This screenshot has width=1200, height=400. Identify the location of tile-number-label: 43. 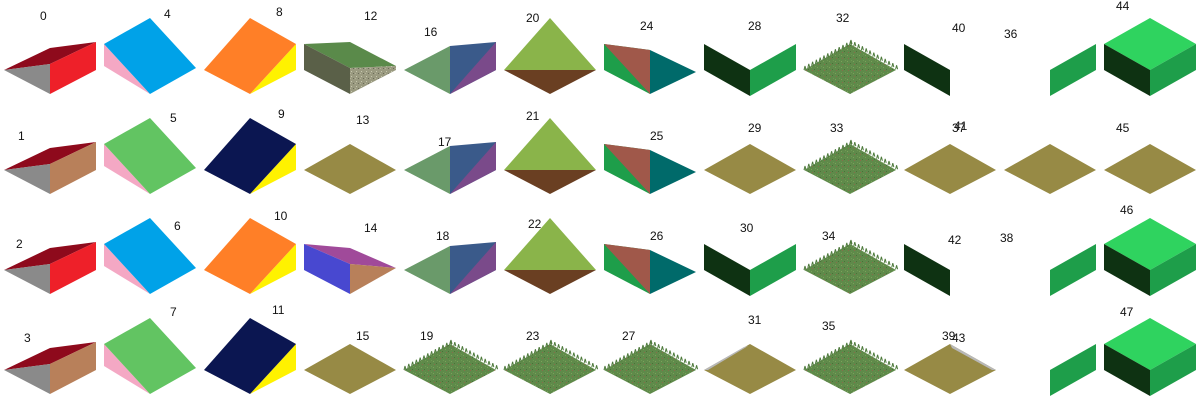
(959, 338).